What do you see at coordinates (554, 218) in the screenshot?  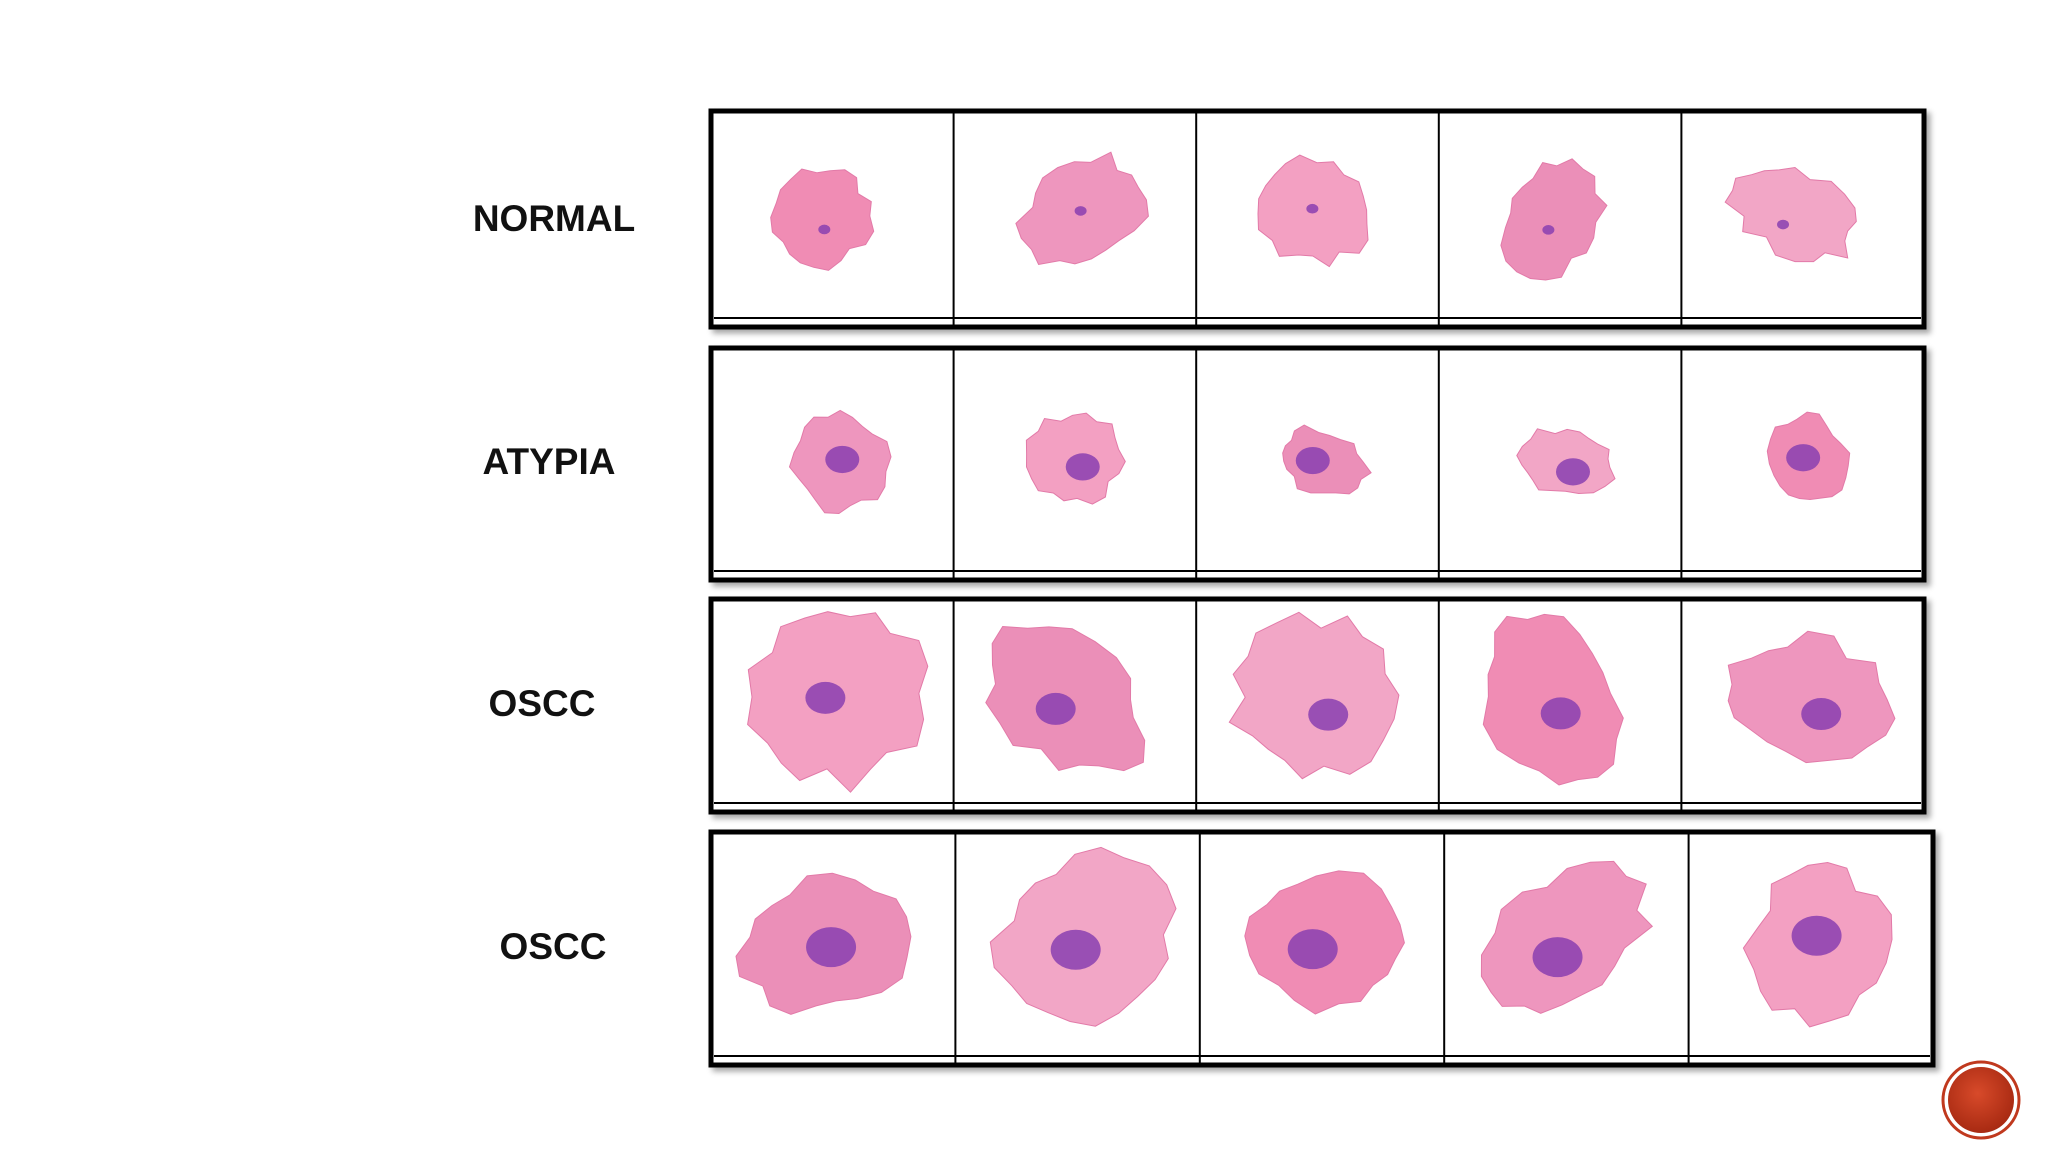 I see `row-label: NORMAL` at bounding box center [554, 218].